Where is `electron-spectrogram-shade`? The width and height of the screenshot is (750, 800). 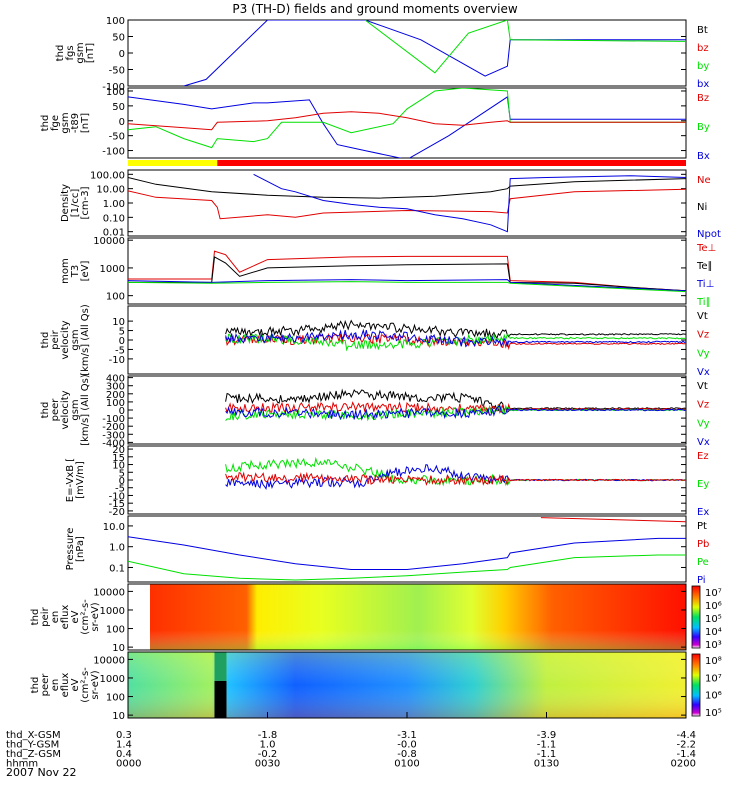 electron-spectrogram-shade is located at coordinates (407, 685).